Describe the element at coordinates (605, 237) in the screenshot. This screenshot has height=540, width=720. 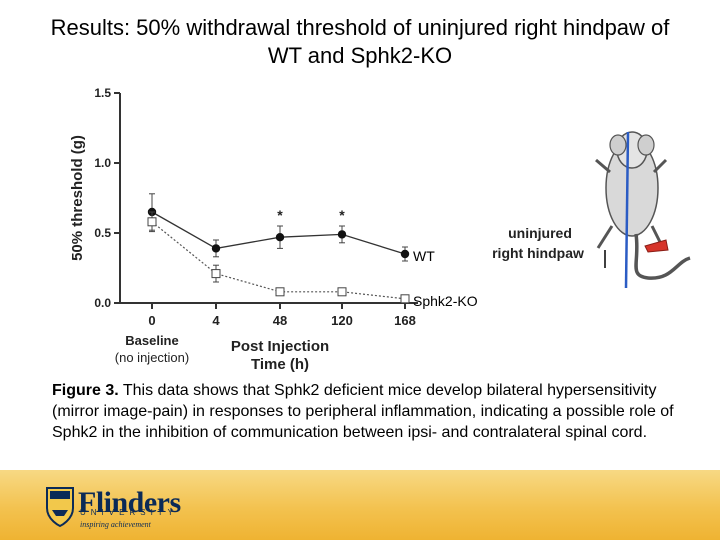
I see `mouse-hind-leg-left` at that location.